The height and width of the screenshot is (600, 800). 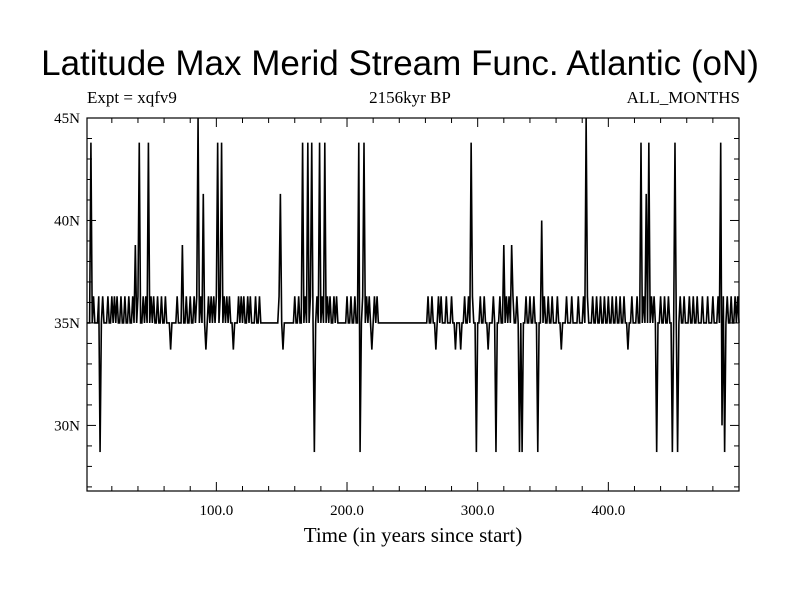 What do you see at coordinates (132, 97) in the screenshot?
I see `experiment-label: Expt = xqfv9` at bounding box center [132, 97].